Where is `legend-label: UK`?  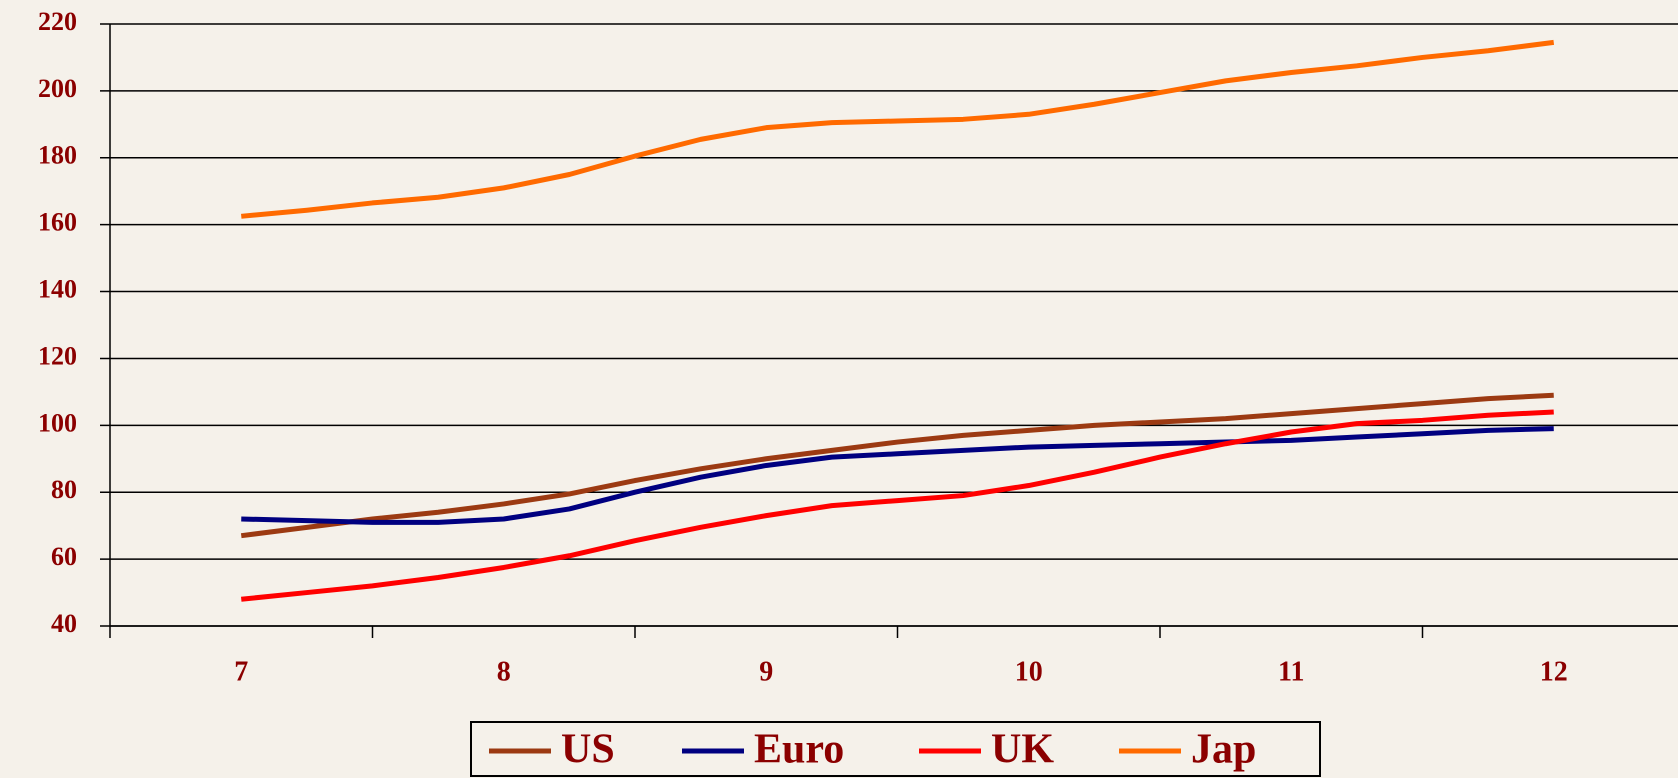 legend-label: UK is located at coordinates (1022, 750).